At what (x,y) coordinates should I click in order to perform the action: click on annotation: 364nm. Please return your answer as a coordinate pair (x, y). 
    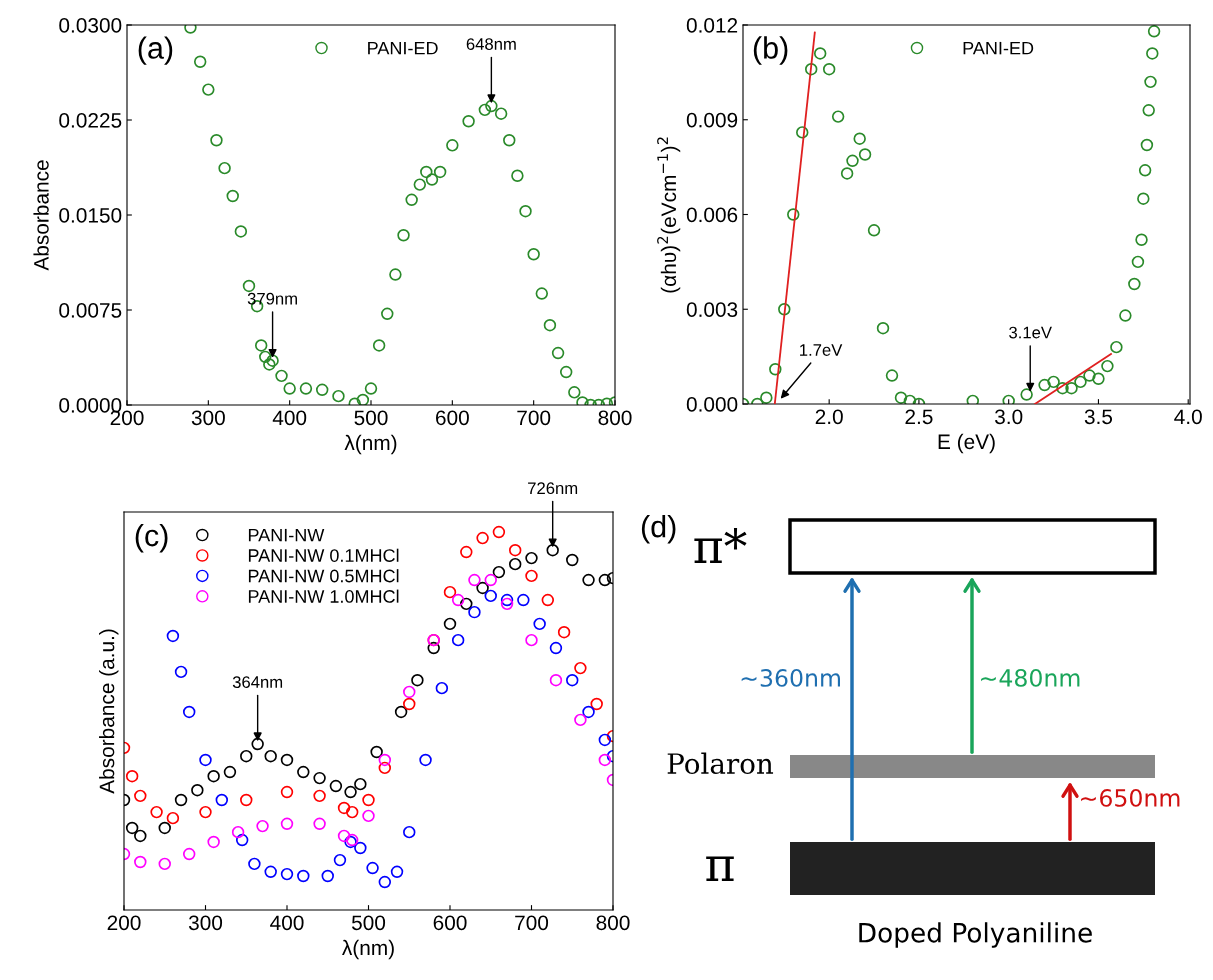
    Looking at the image, I should click on (257, 682).